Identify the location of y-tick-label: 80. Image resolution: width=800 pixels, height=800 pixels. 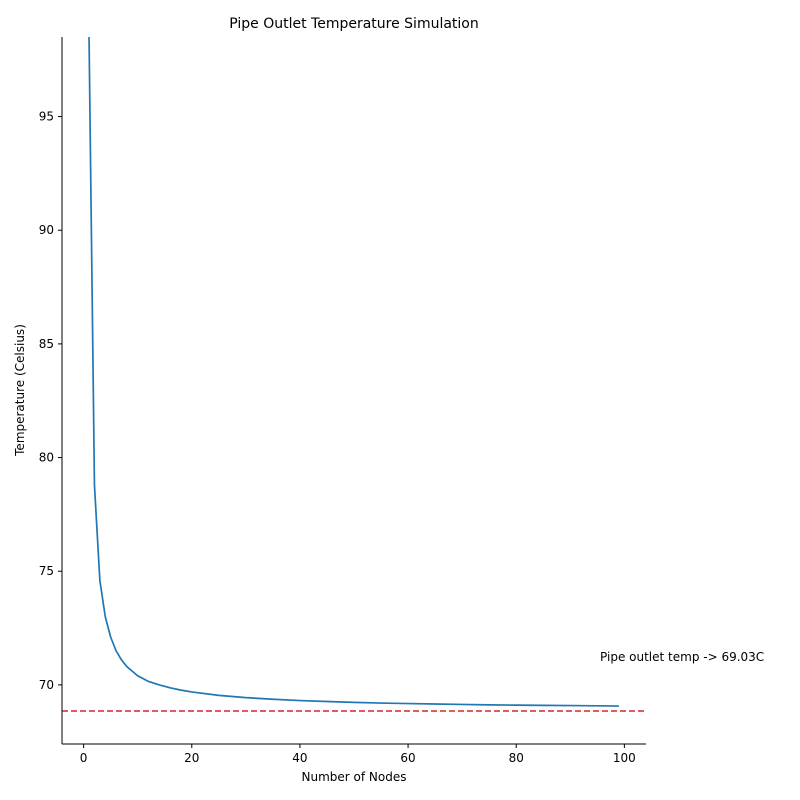
(46, 458).